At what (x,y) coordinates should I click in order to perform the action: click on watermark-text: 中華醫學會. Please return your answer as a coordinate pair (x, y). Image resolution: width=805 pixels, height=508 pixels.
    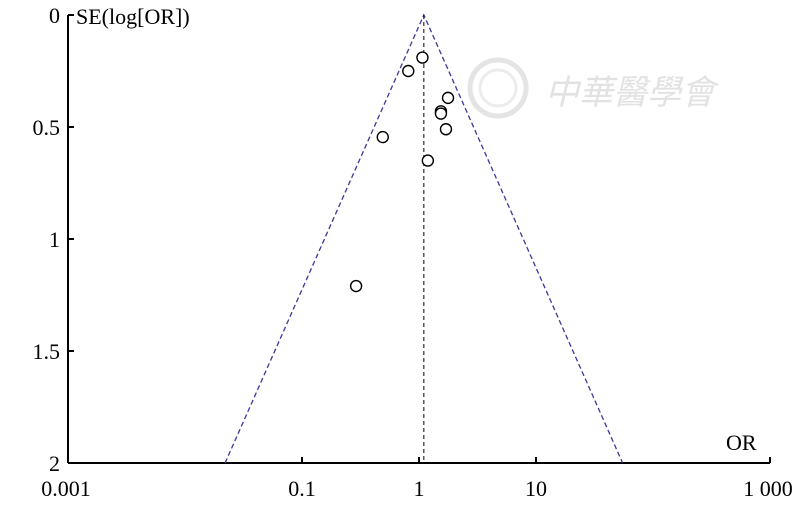
    Looking at the image, I should click on (632, 93).